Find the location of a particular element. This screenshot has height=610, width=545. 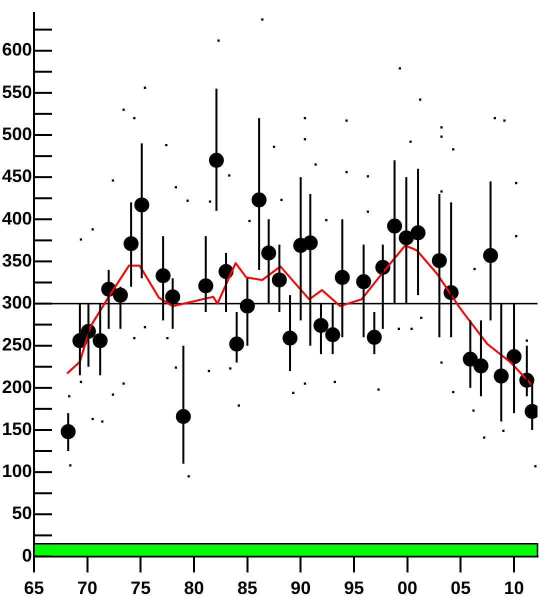

x-tick-label: 80 is located at coordinates (194, 588).